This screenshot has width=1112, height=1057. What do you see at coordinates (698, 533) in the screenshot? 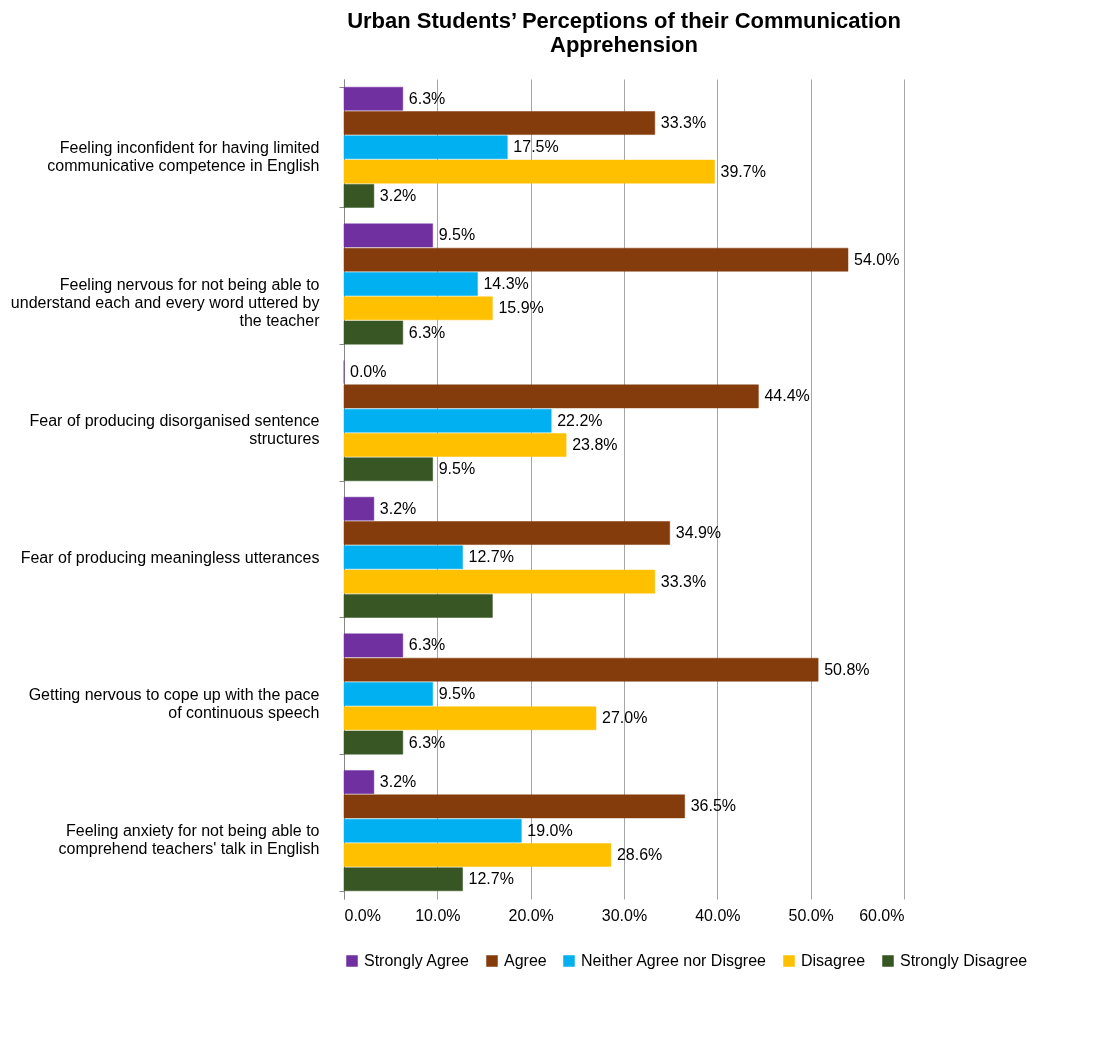
I see `data-label: 34.9%` at bounding box center [698, 533].